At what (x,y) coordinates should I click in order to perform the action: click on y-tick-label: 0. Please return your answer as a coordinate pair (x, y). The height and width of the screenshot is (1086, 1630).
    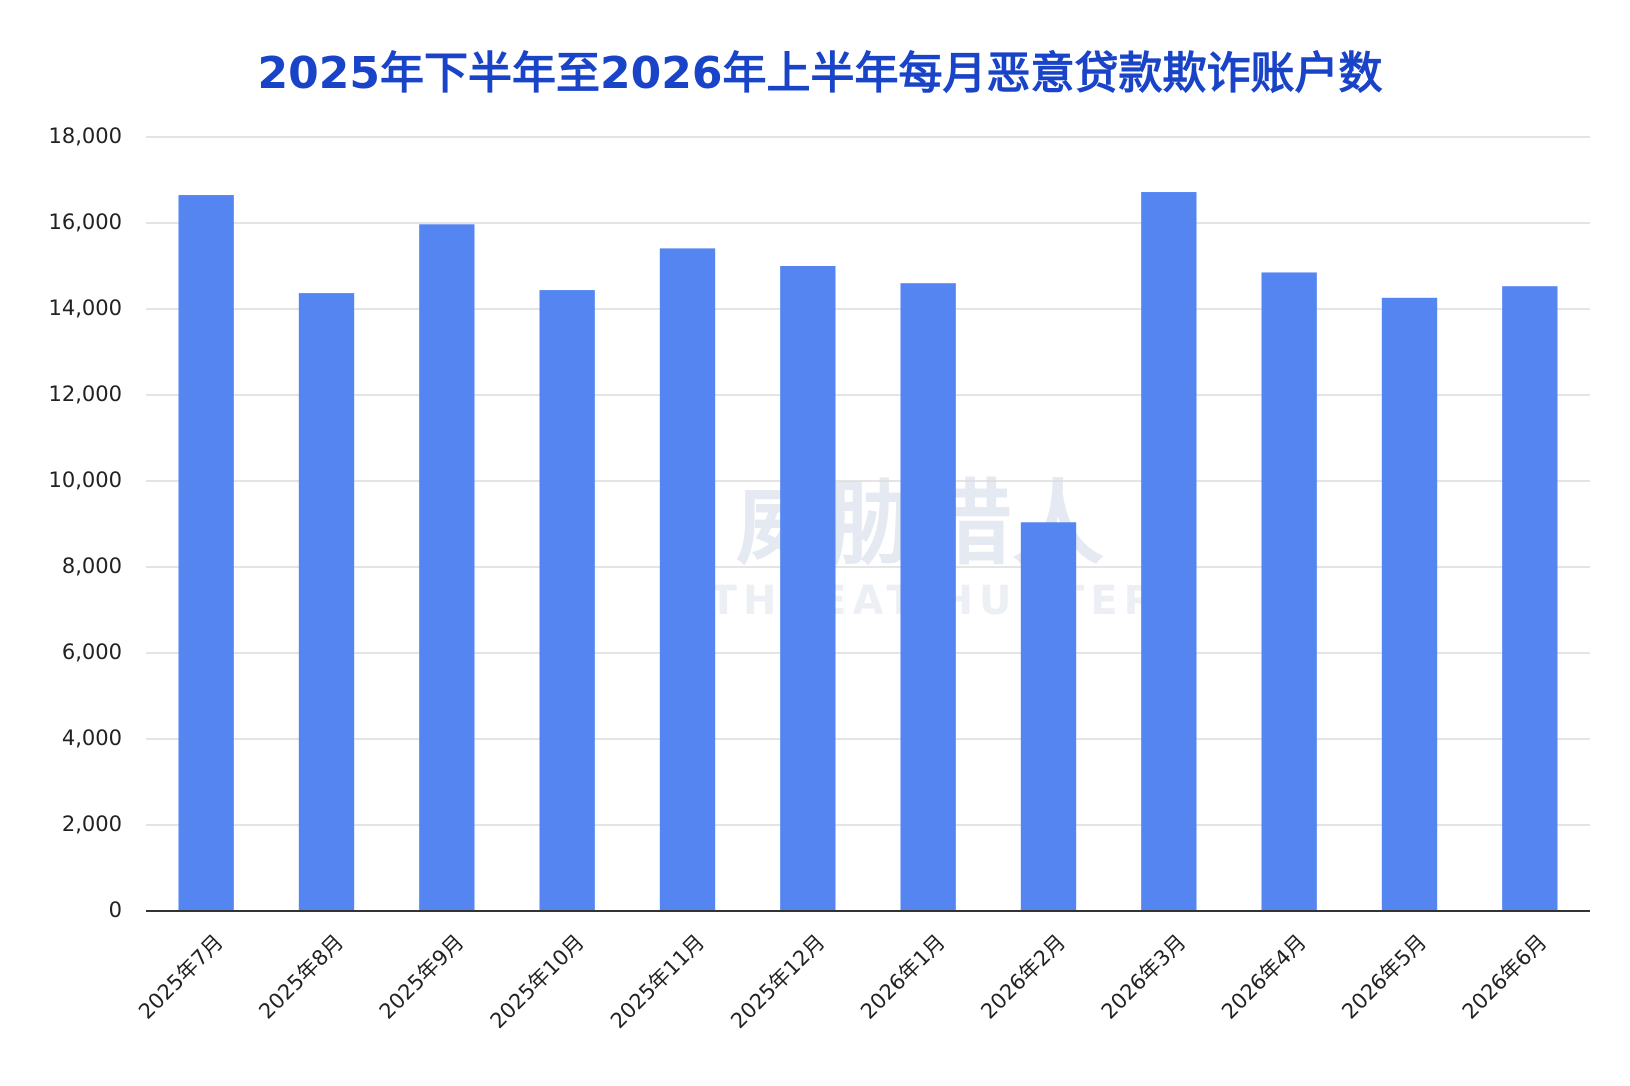
    Looking at the image, I should click on (115, 910).